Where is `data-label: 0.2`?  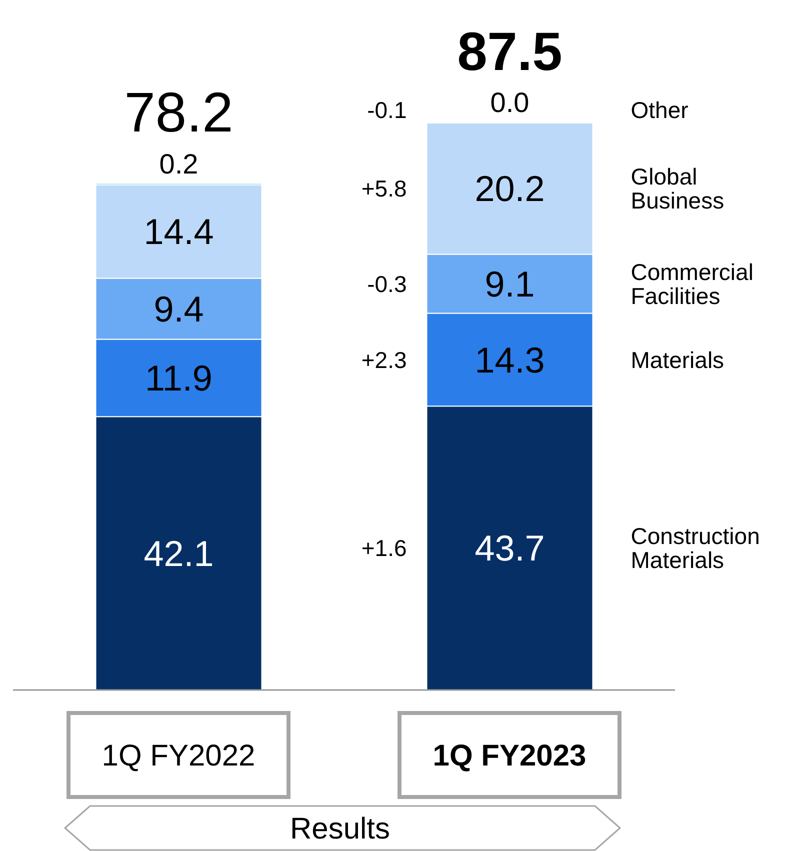
data-label: 0.2 is located at coordinates (178, 164).